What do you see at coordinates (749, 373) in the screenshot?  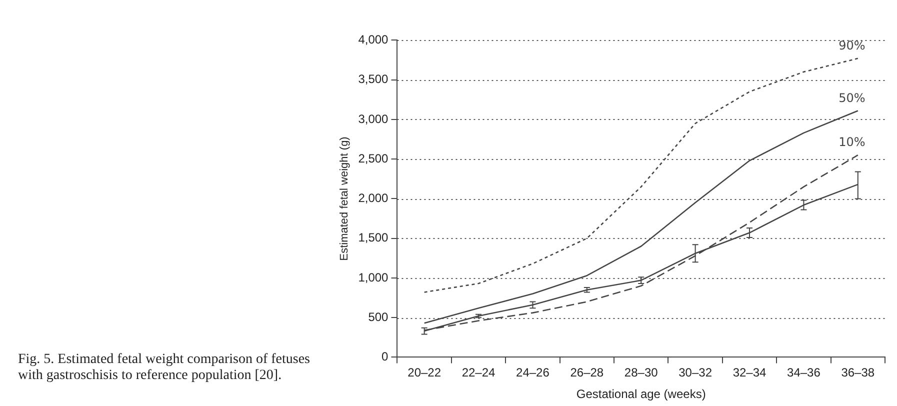 I see `x-tick-label: 32–34` at bounding box center [749, 373].